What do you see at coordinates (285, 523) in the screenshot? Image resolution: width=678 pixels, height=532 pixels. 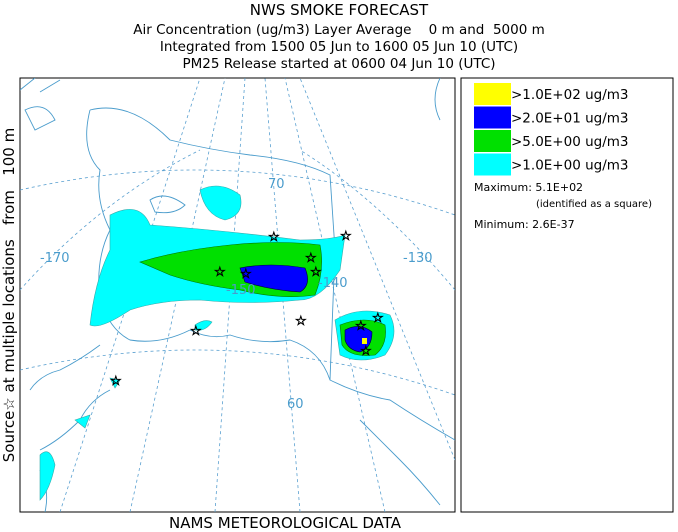 I see `bottom-label: NAMS METEOROLOGICAL DATA` at bounding box center [285, 523].